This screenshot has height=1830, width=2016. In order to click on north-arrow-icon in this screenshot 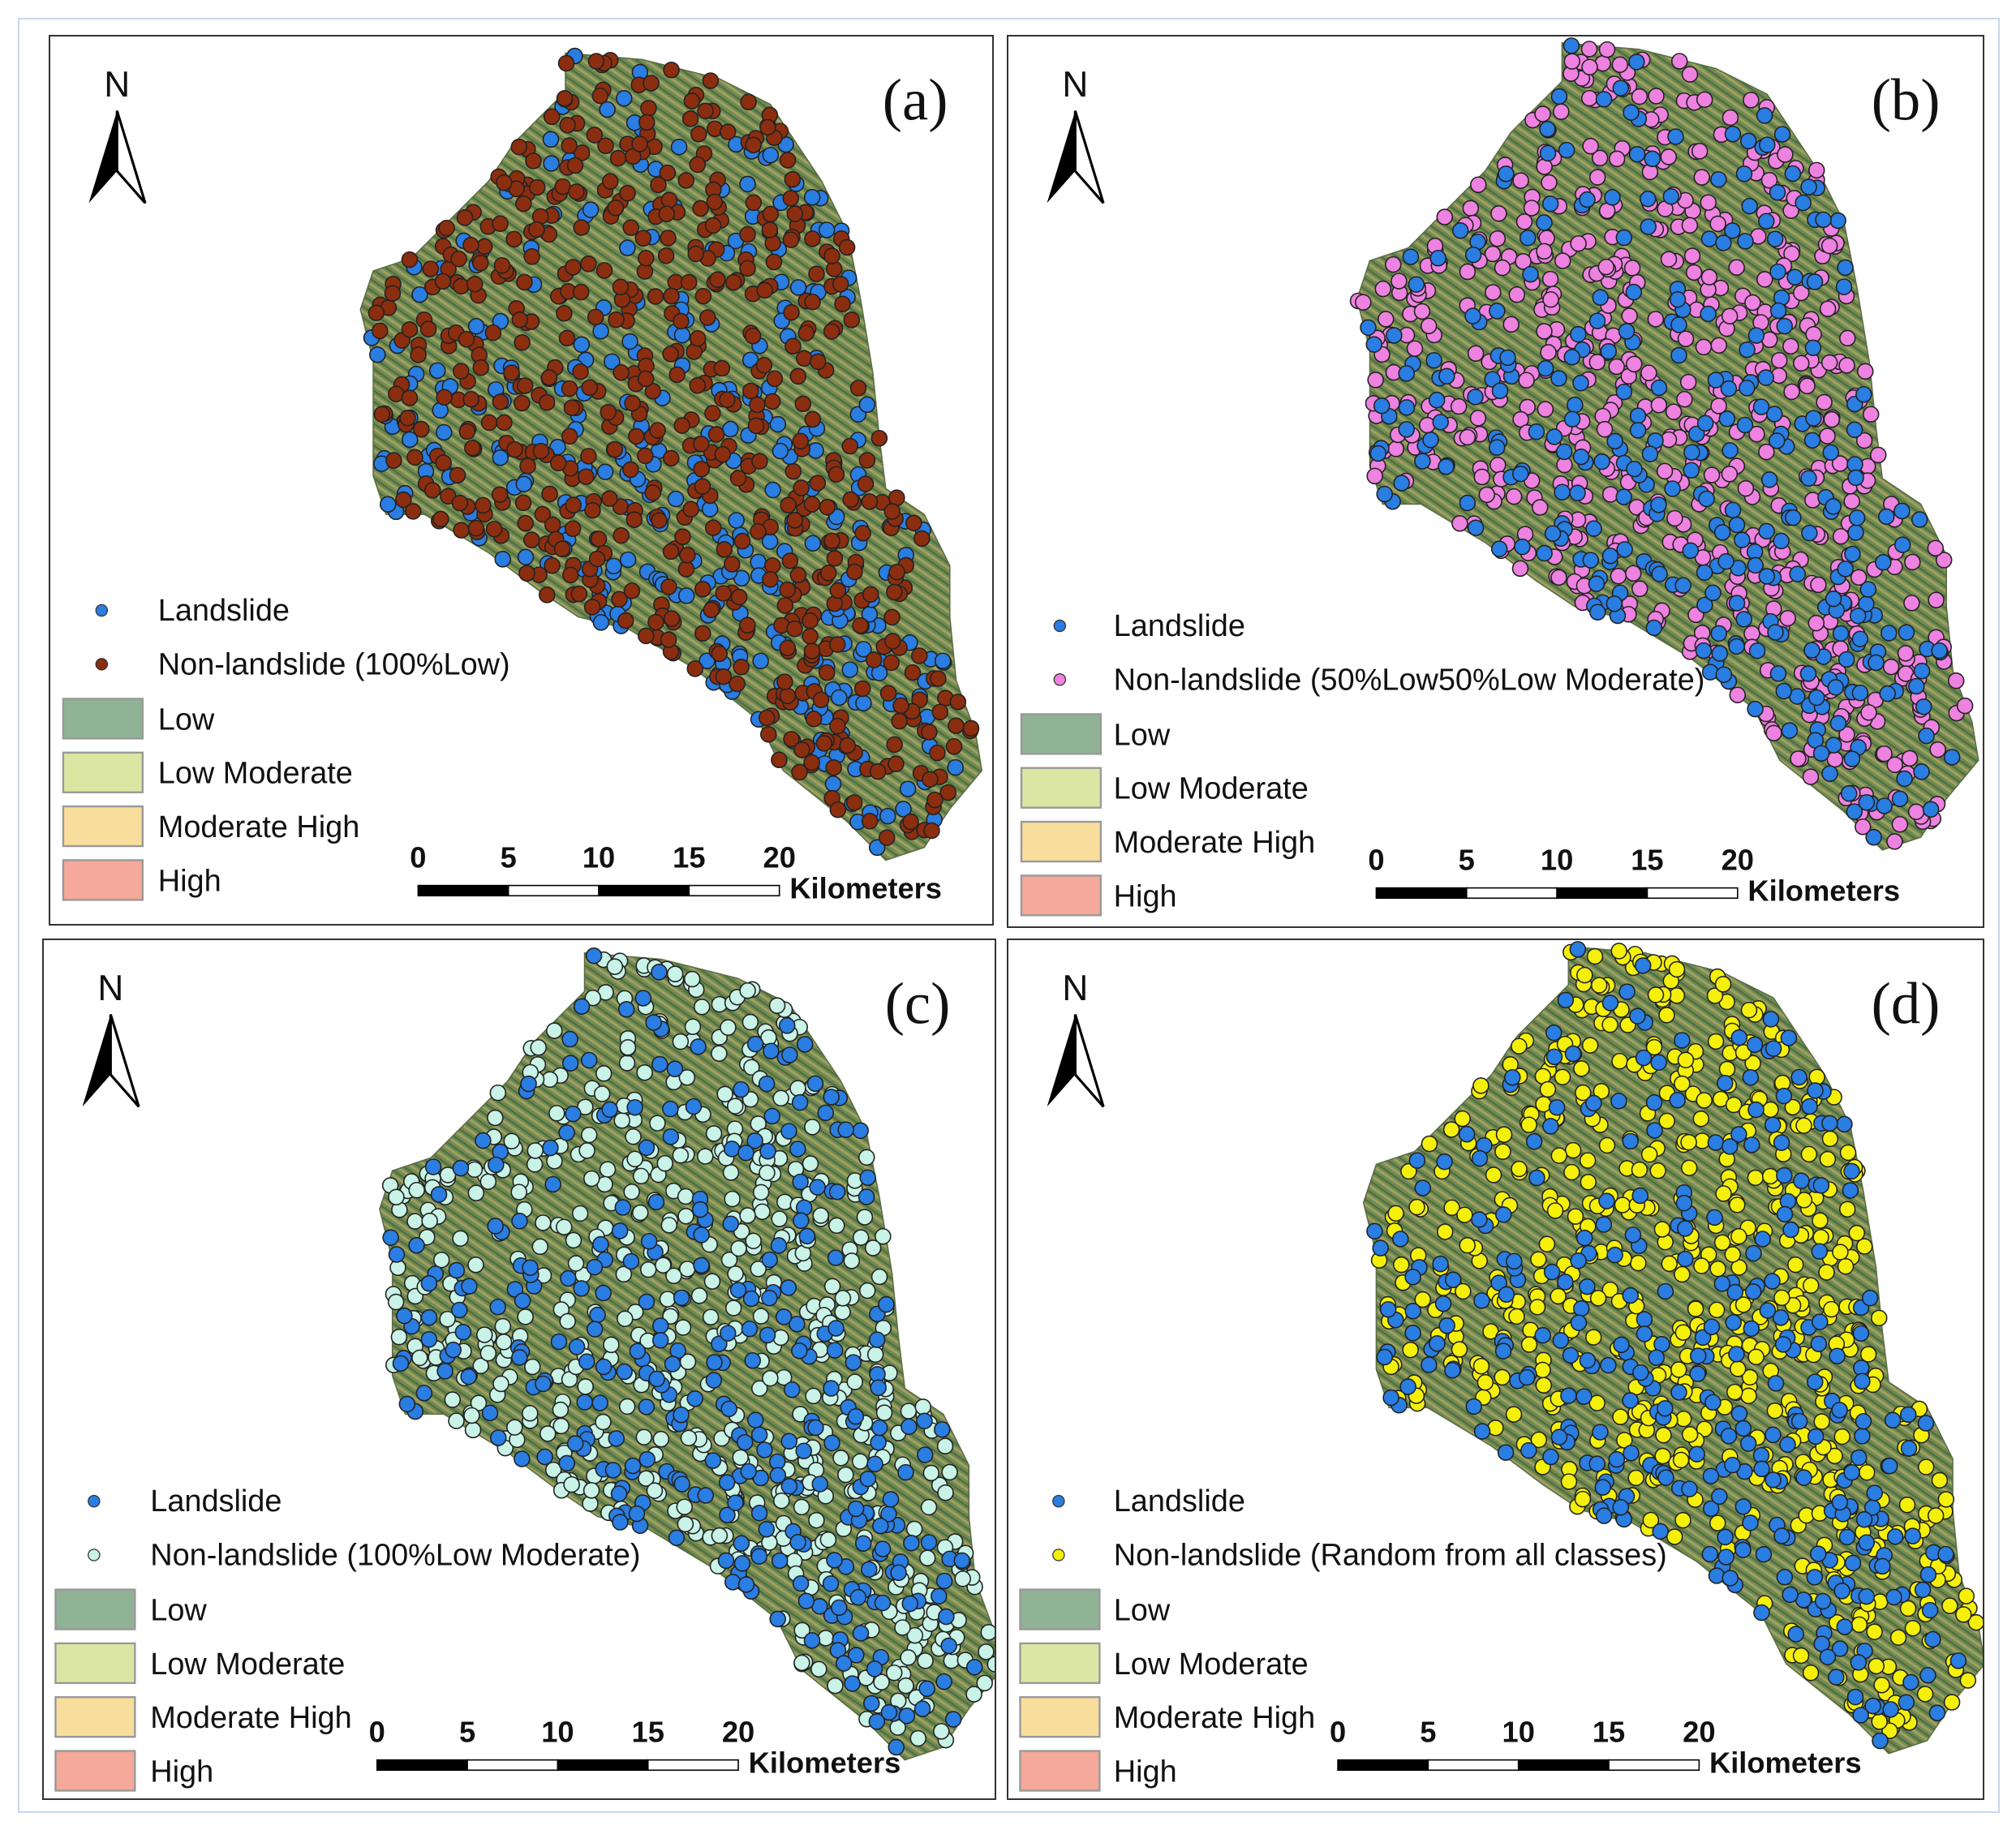, I will do `click(1076, 157)`.